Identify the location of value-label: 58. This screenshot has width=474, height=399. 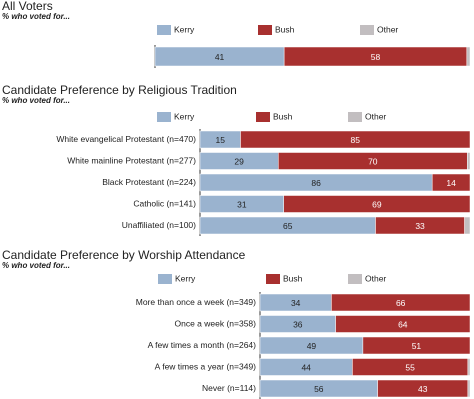
(376, 57).